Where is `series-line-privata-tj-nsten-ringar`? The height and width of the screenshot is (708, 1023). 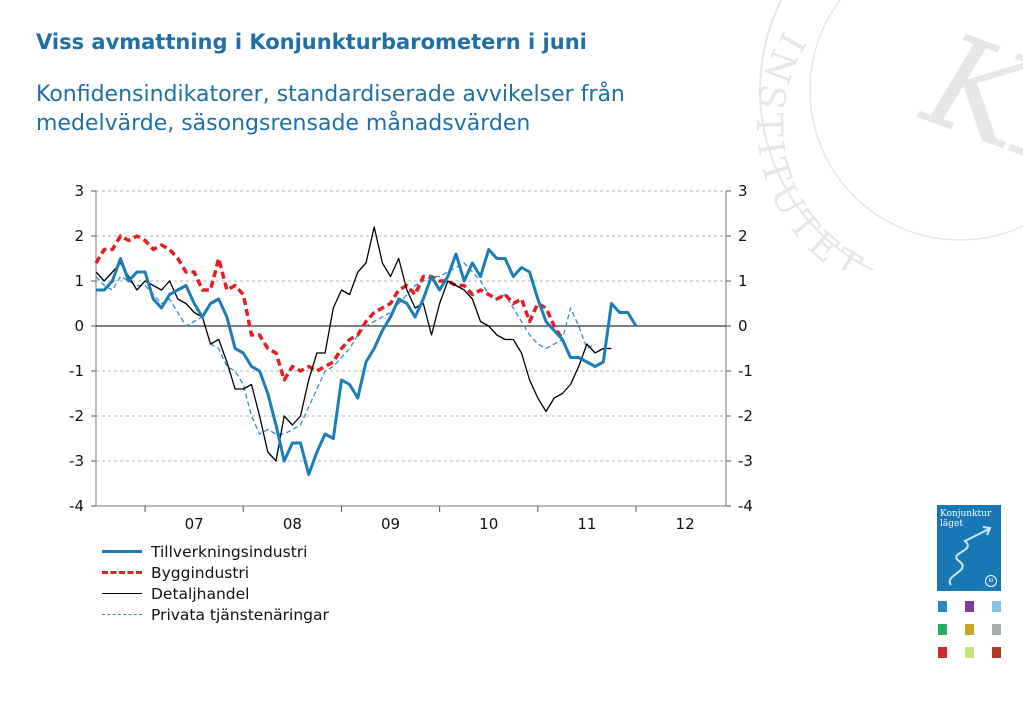 series-line-privata-tj-nsten-ringar is located at coordinates (345, 348).